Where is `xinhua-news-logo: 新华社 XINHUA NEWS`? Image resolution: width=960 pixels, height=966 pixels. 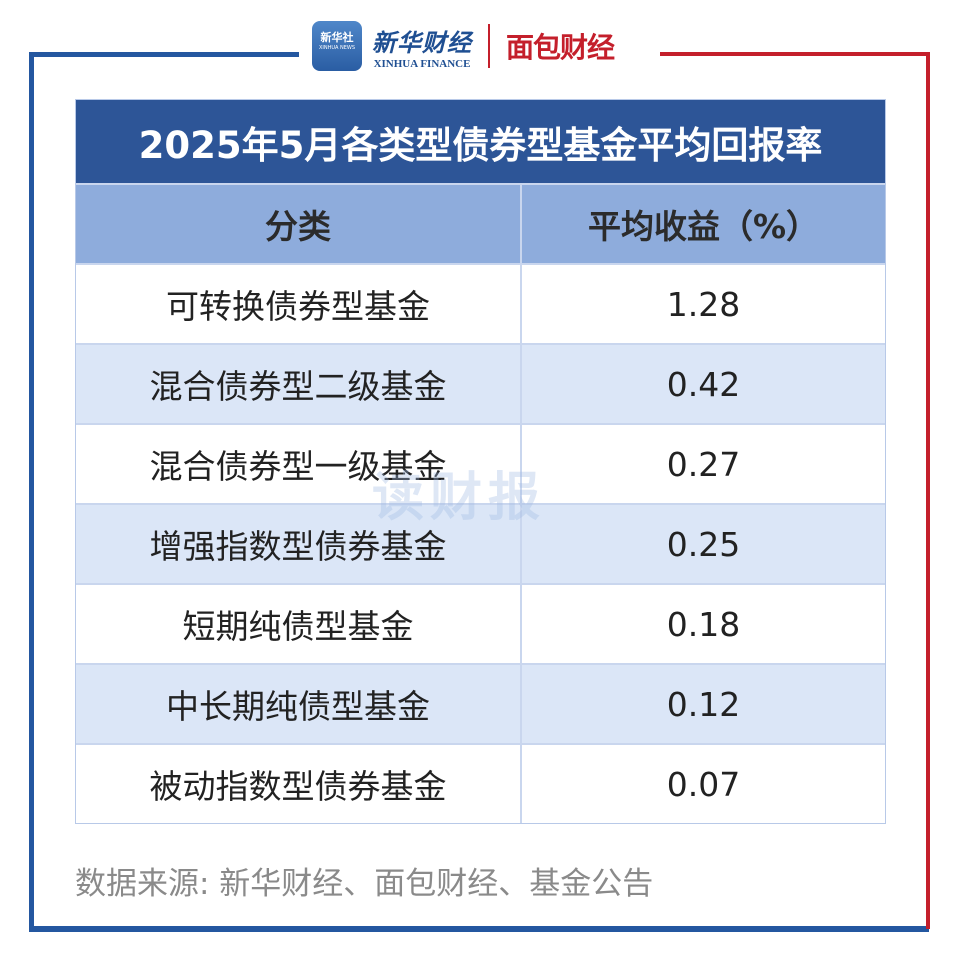 xinhua-news-logo: 新华社 XINHUA NEWS is located at coordinates (337, 46).